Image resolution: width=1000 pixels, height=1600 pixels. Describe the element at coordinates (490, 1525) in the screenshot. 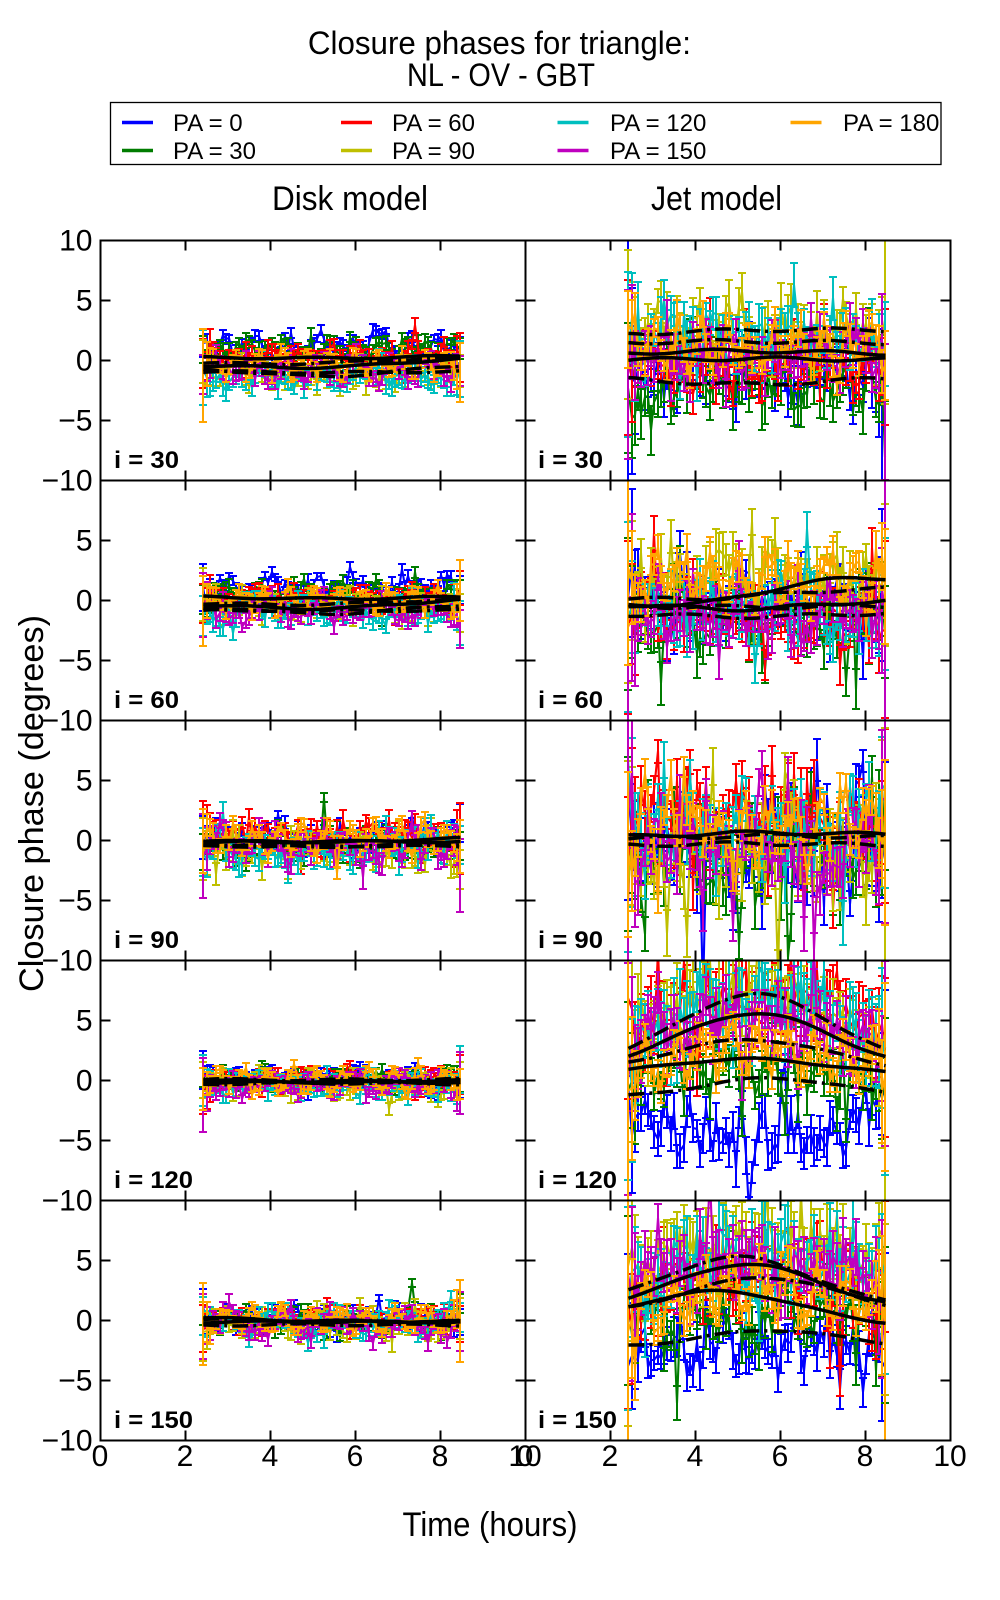

I see `svg-text: Time (hours)` at that location.